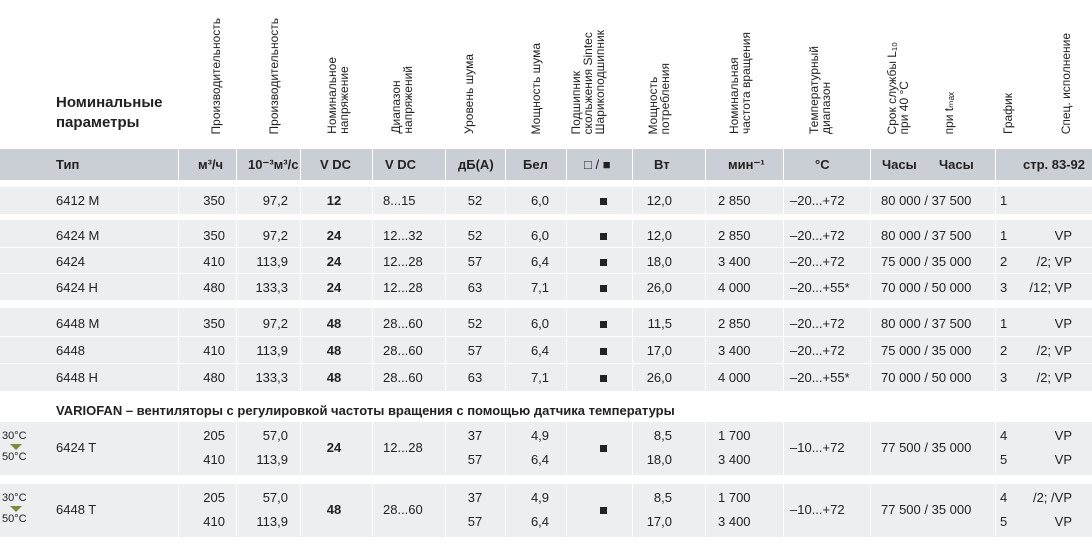 This screenshot has width=1092, height=547. What do you see at coordinates (540, 497) in the screenshot?
I see `variofan-1-pn-0: 4,9` at bounding box center [540, 497].